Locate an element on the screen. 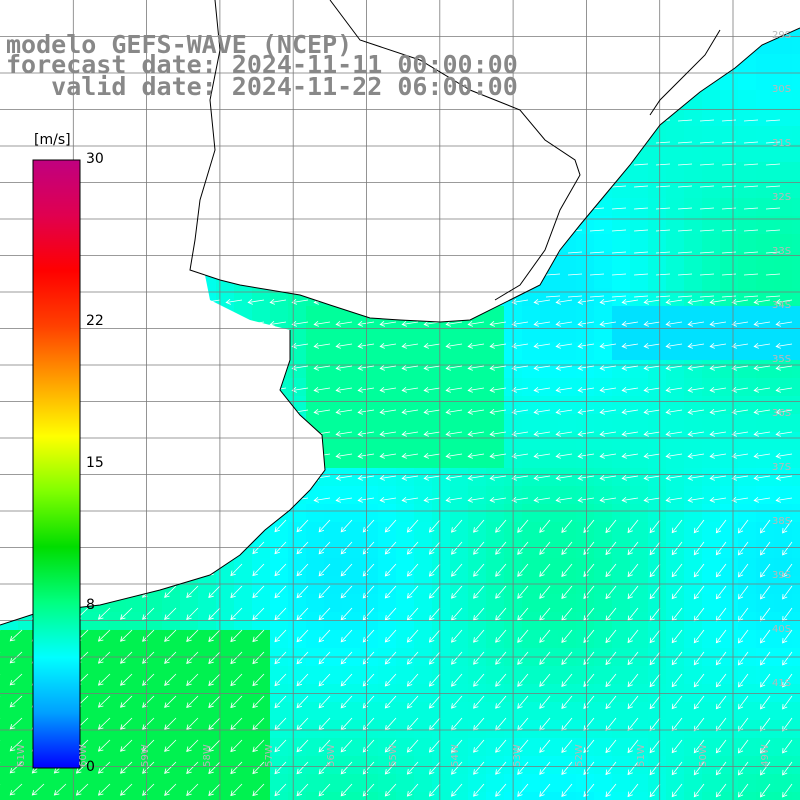 Image resolution: width=800 pixels, height=800 pixels. colorbar-unit: [m/s] is located at coordinates (52, 140).